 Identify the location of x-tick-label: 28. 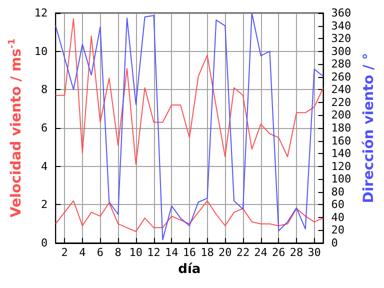
(297, 252).